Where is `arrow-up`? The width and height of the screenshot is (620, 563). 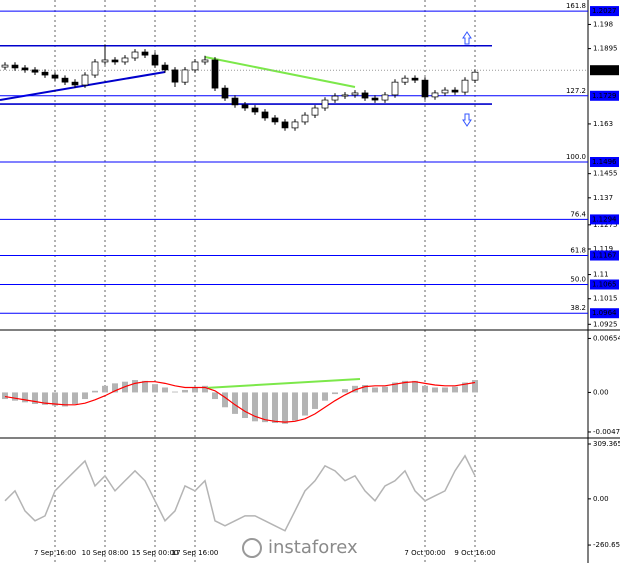
arrow-up is located at coordinates (467, 38).